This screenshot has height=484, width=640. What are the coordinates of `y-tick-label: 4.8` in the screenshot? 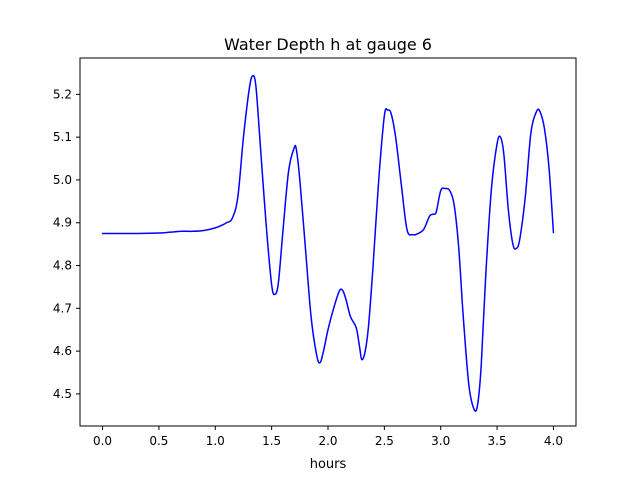 It's located at (62, 266).